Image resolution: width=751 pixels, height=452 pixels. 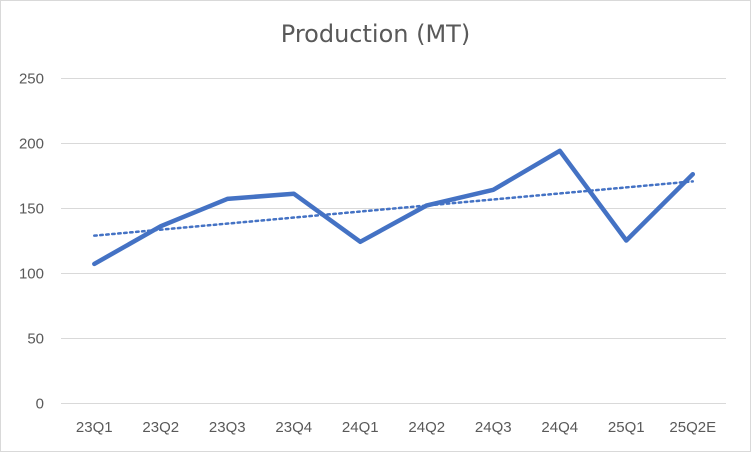 What do you see at coordinates (94, 427) in the screenshot?
I see `x-tick-label-23Q1: 23Q1` at bounding box center [94, 427].